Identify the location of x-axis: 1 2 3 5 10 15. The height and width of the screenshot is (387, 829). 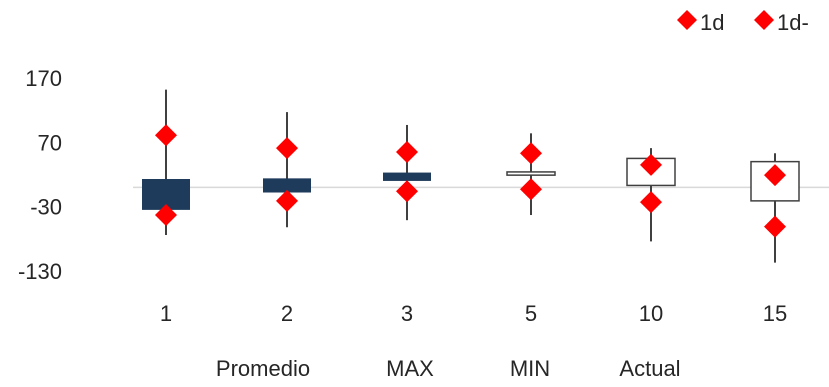
(473, 313).